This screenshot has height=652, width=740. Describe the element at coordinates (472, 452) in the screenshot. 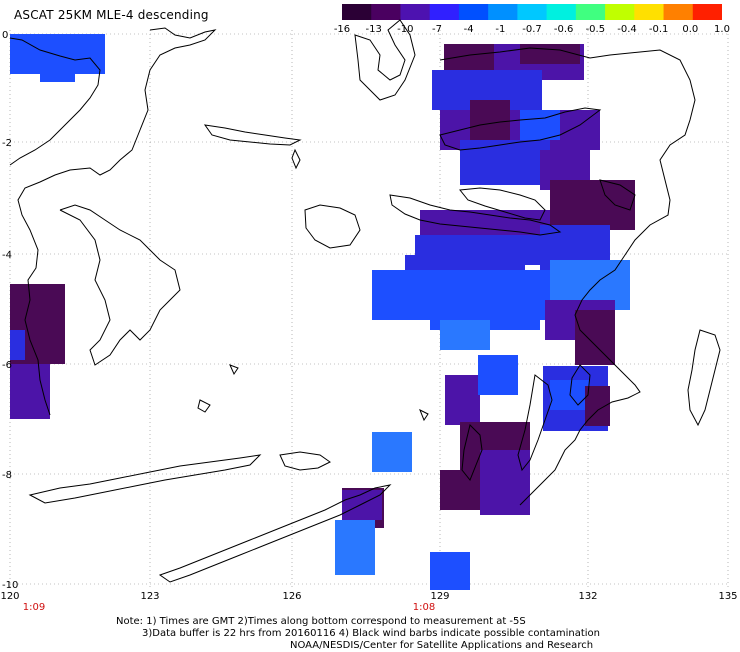

I see `coastline-tanimbar` at that location.